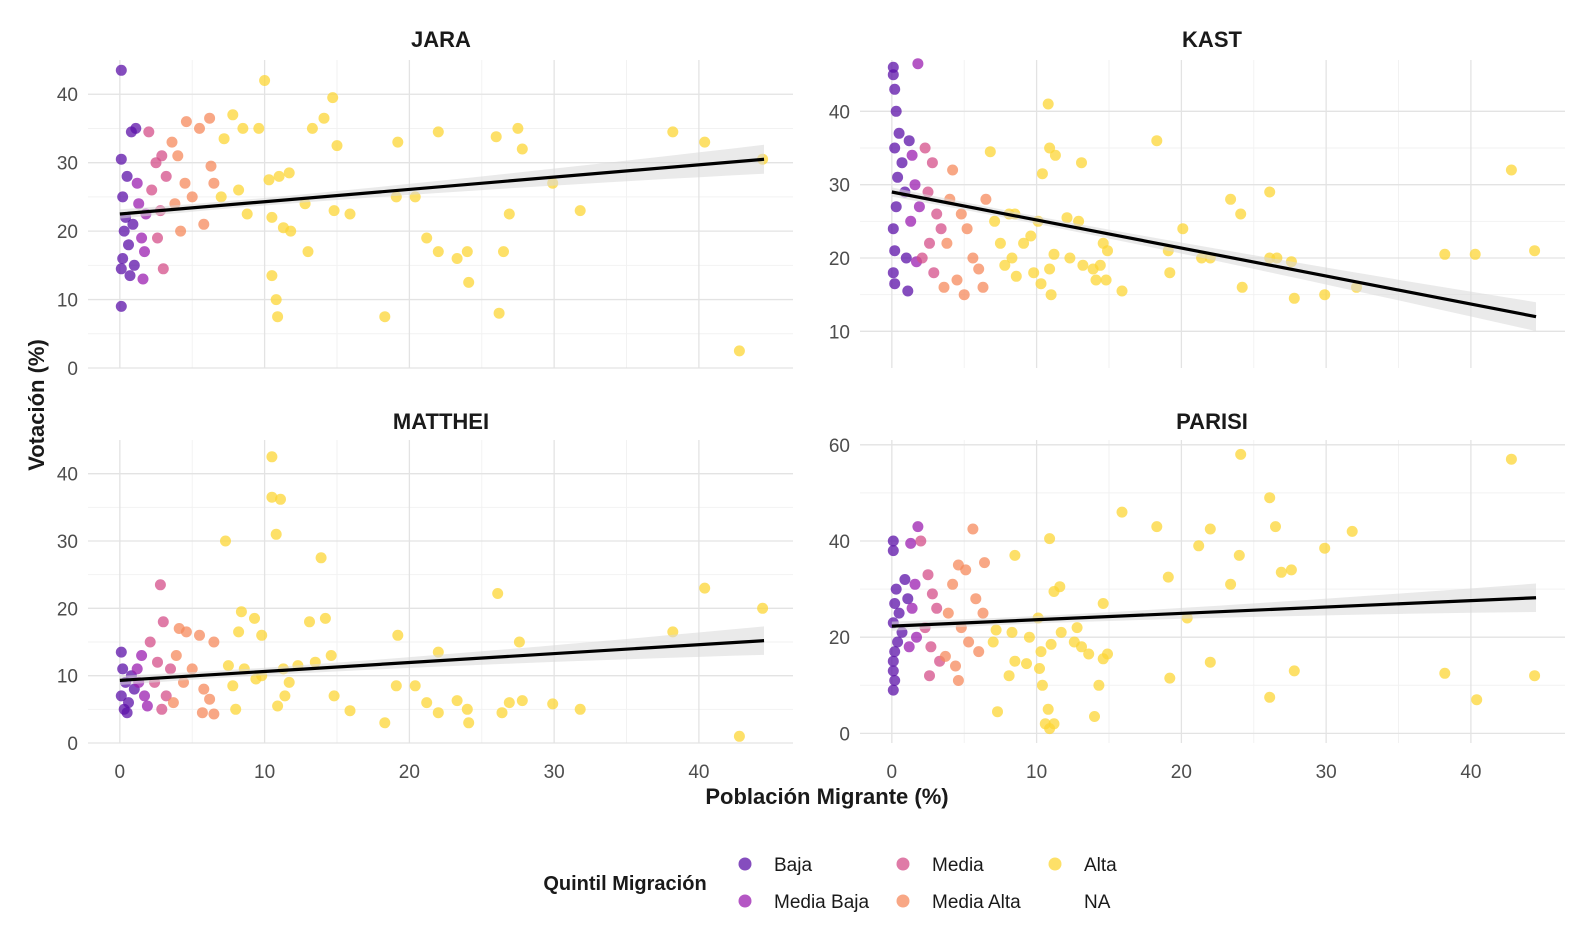 This screenshot has height=929, width=1577. Describe the element at coordinates (844, 734) in the screenshot. I see `y-tick-label: 0` at that location.